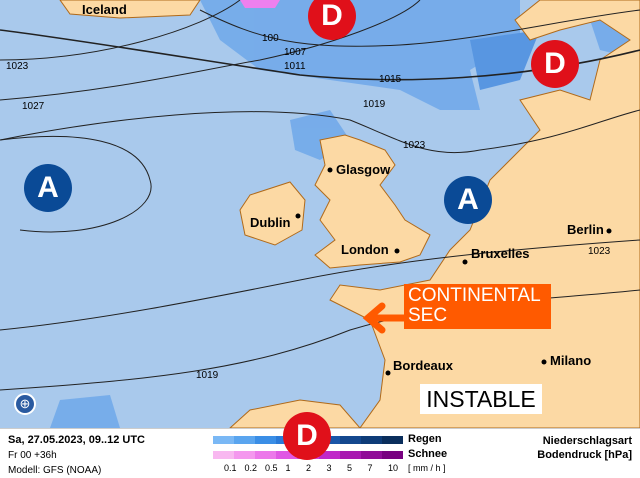  I want to click on scale-tick: 10, so click(393, 468).